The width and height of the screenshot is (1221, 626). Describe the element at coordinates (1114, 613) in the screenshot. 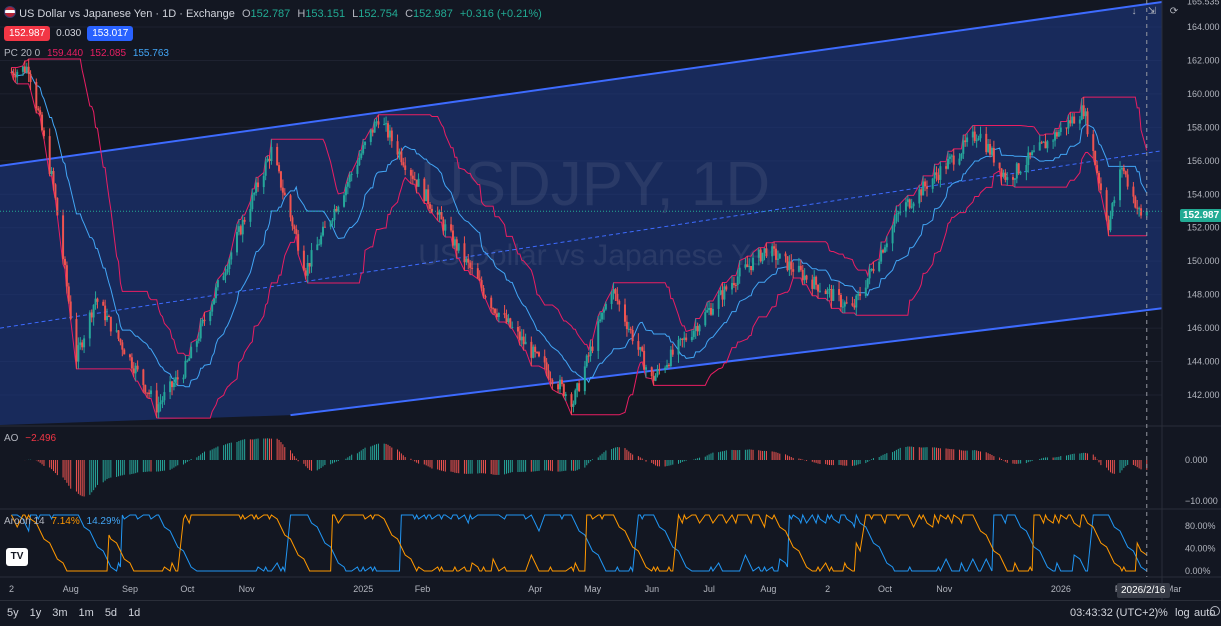

I see `clock-timezone: 03:43:32 (UTC+2)` at that location.